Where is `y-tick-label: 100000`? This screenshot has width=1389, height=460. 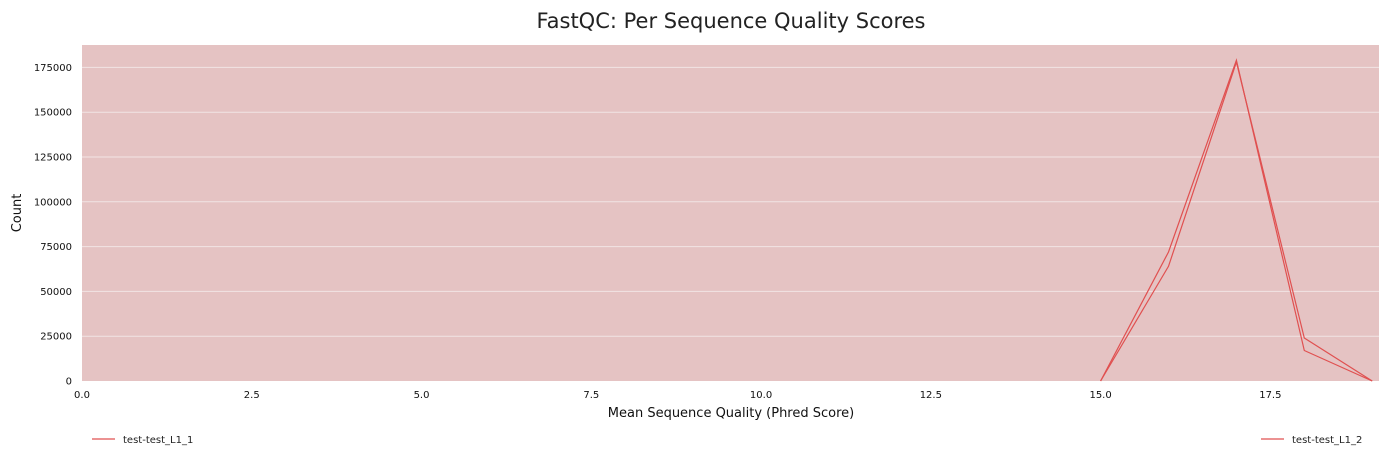 y-tick-label: 100000 is located at coordinates (53, 202).